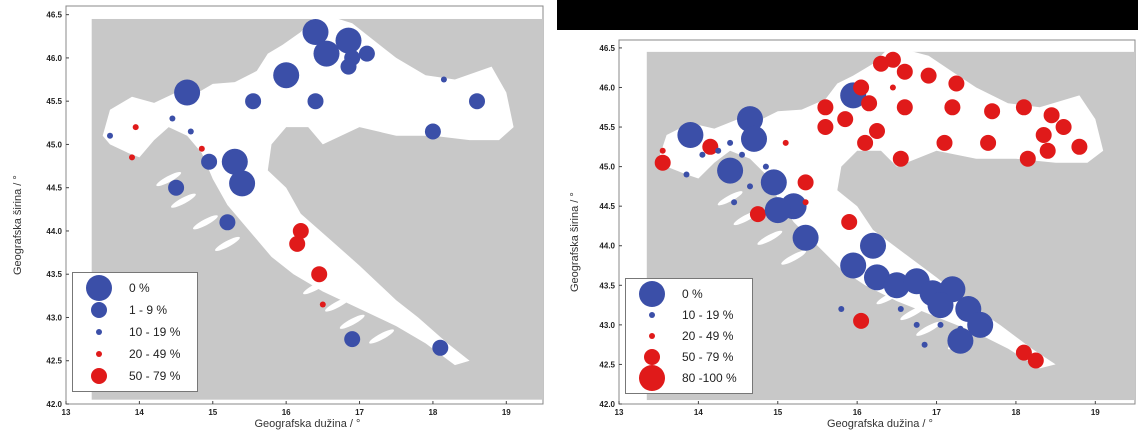  What do you see at coordinates (607, 206) in the screenshot?
I see `y-tick-label: 44.5` at bounding box center [607, 206].